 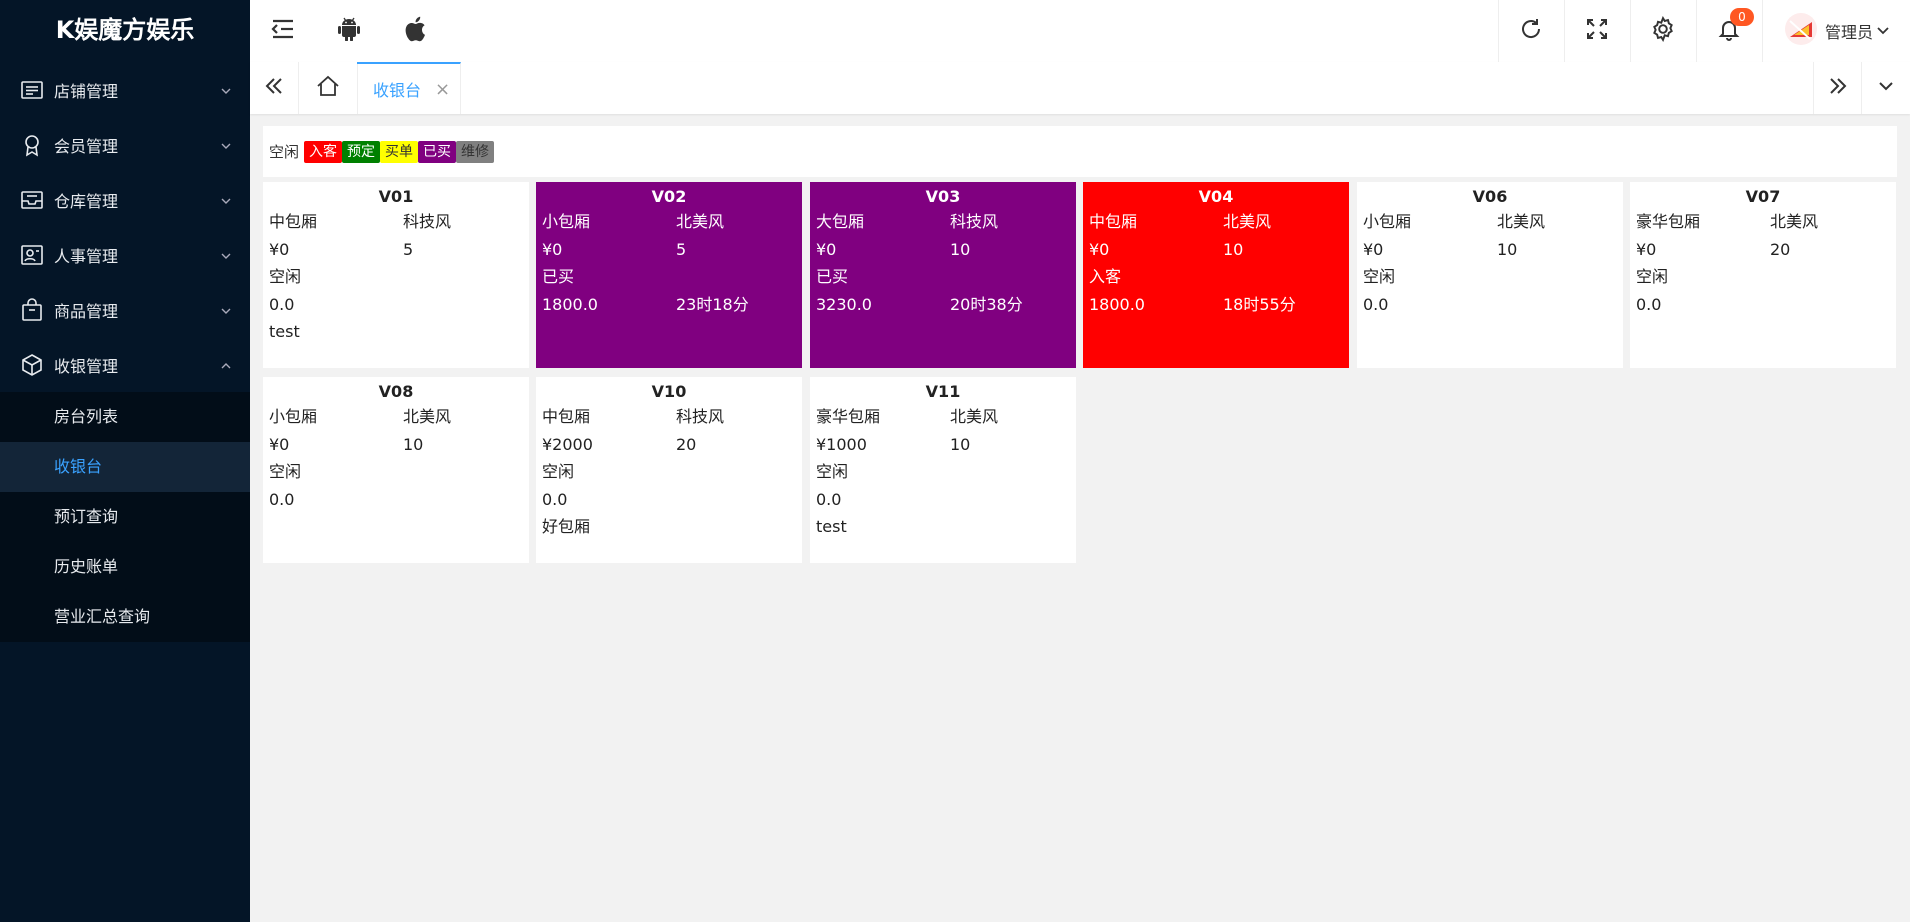 What do you see at coordinates (32, 200) in the screenshot?
I see `inbox-icon` at bounding box center [32, 200].